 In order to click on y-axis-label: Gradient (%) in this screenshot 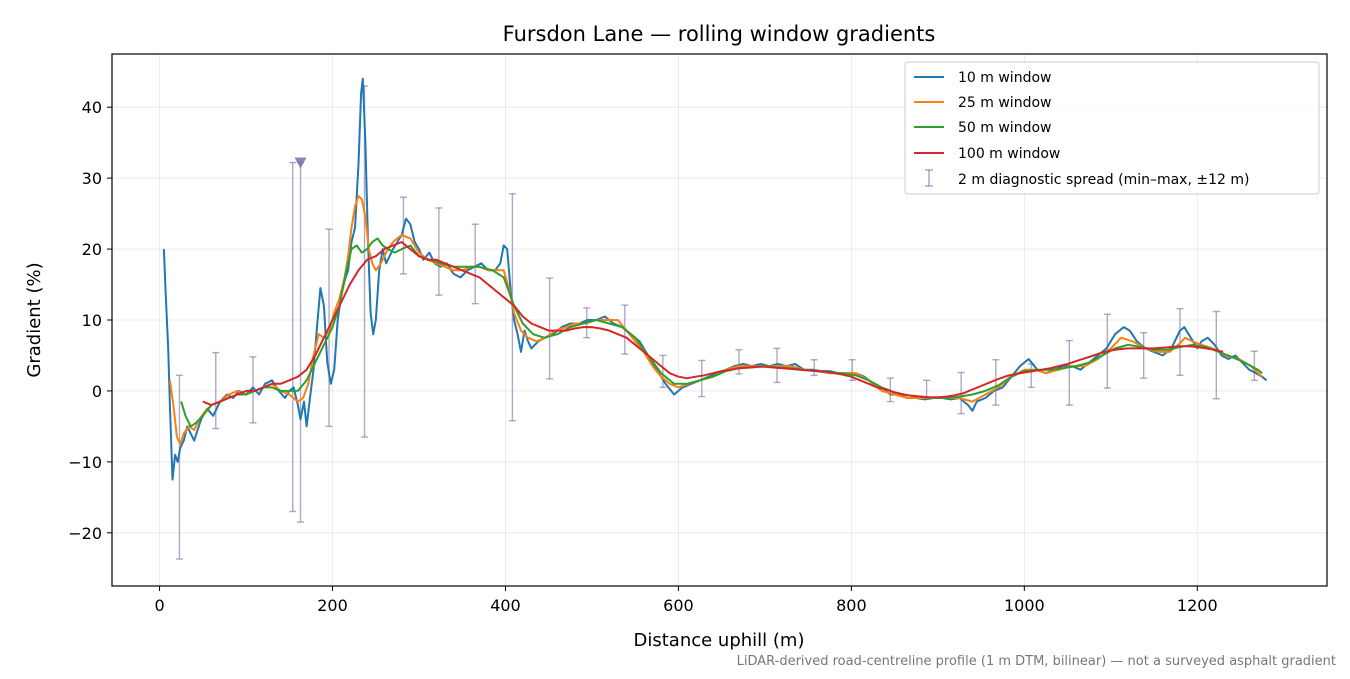, I will do `click(34, 319)`.